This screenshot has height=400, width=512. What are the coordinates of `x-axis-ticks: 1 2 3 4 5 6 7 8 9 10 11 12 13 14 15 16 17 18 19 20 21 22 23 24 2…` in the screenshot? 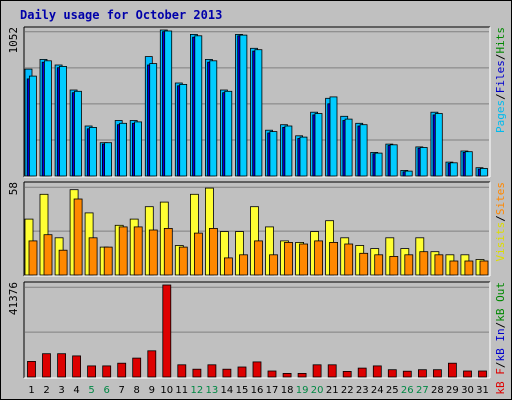 It's located at (258, 390).